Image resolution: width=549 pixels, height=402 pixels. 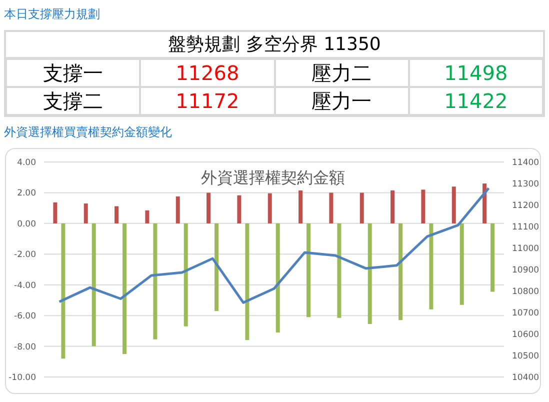 I want to click on y-tick-label: 2.00, so click(x=26, y=193).